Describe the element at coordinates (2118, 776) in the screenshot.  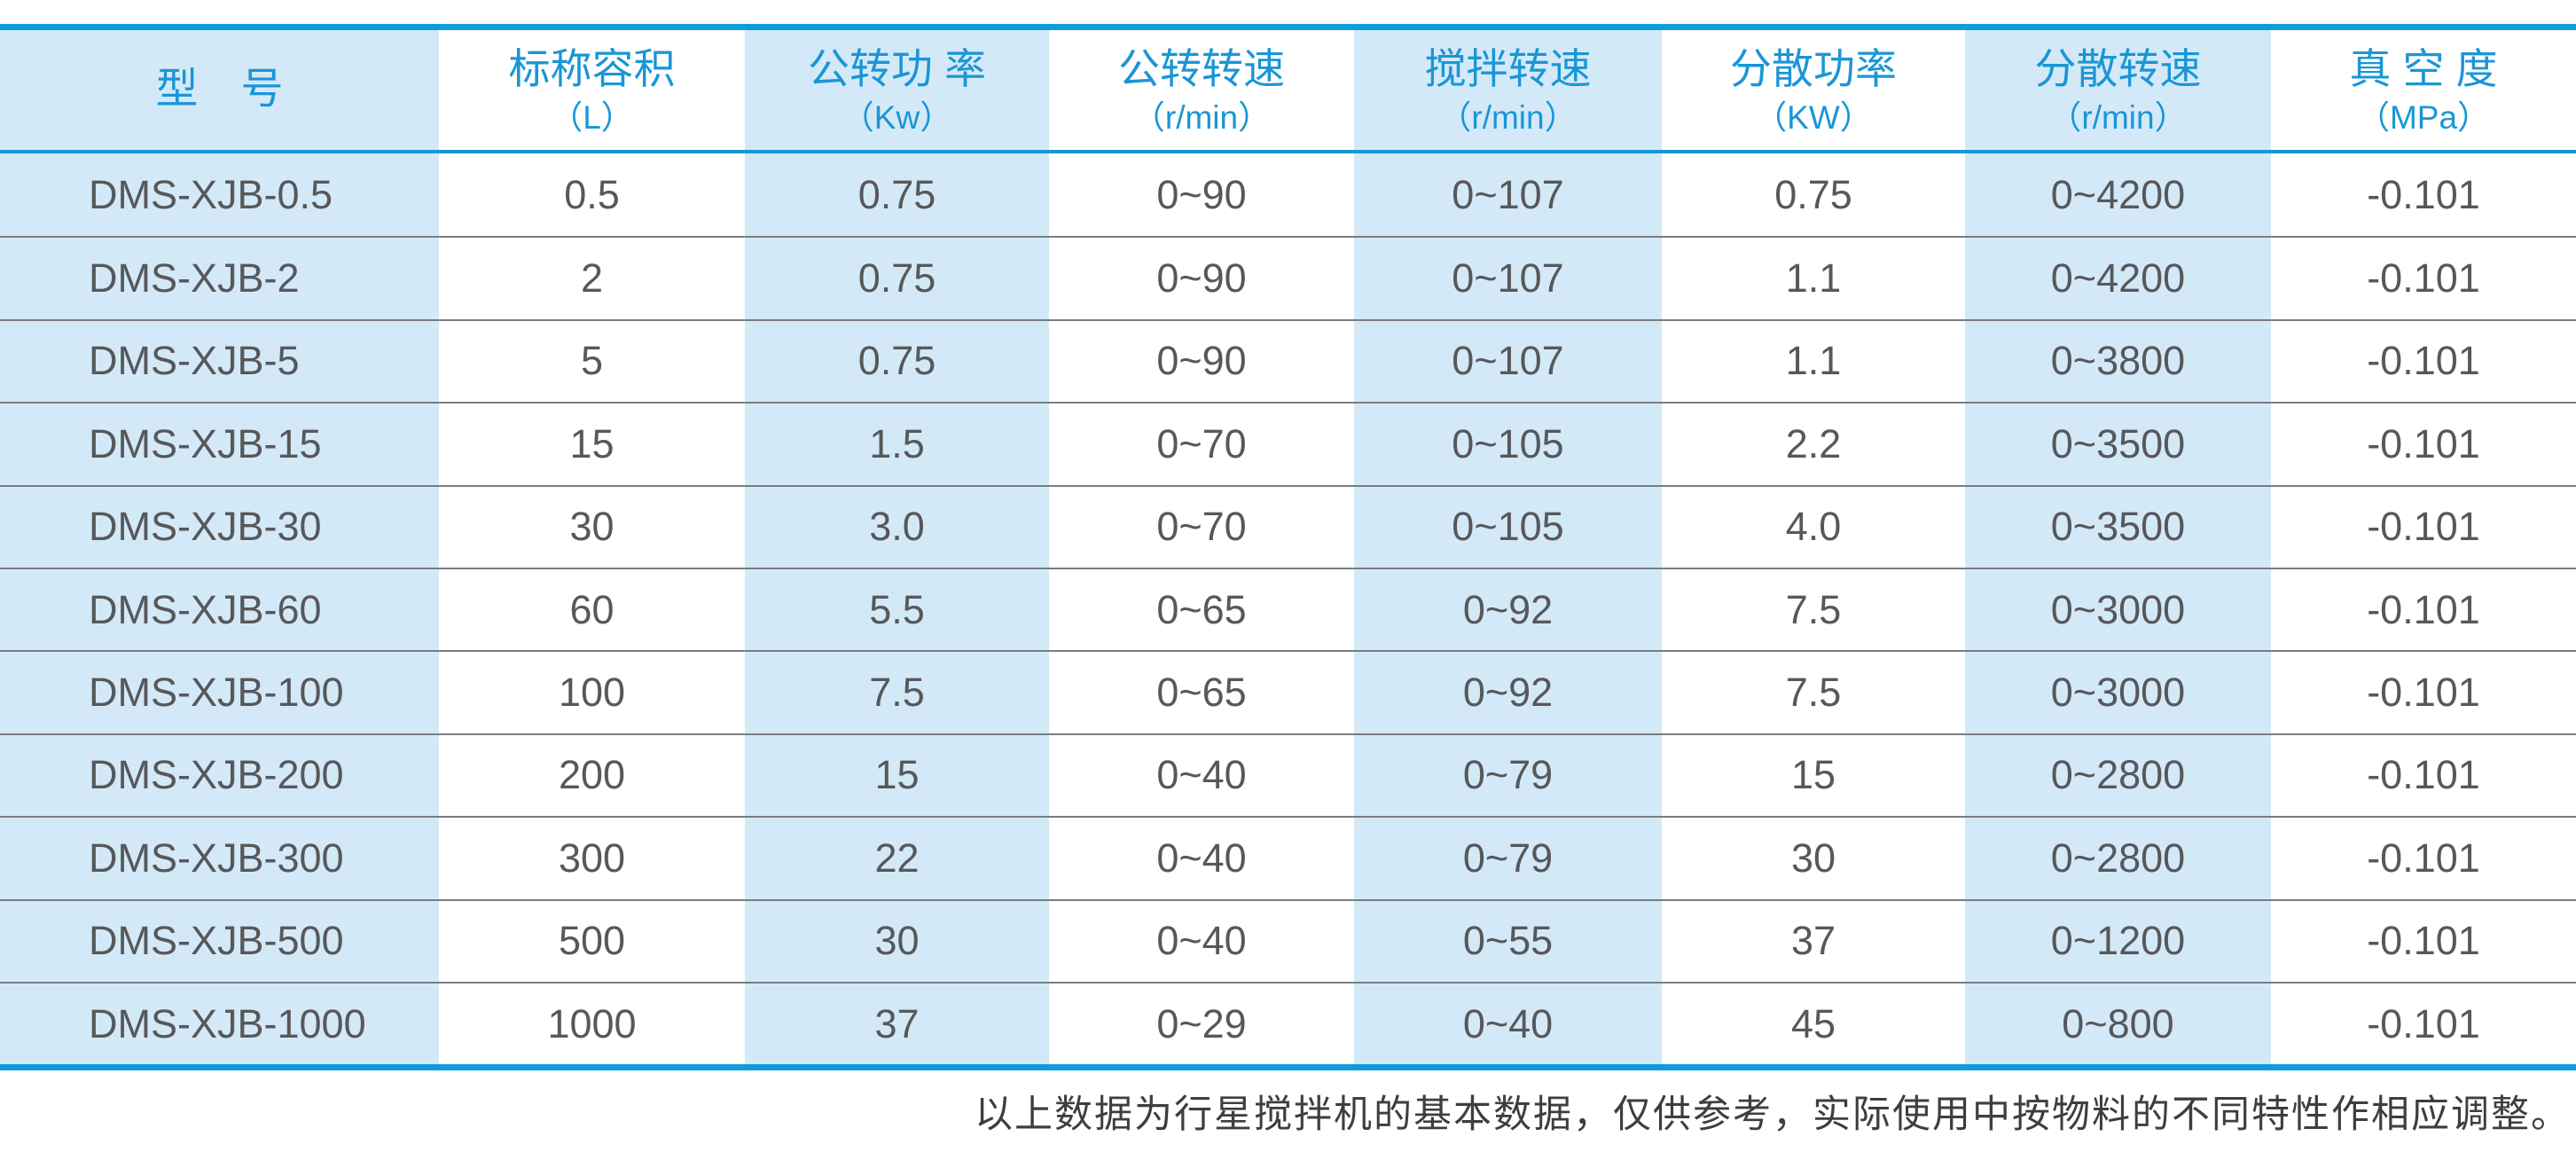
I see `dispersion-speed-cell: 0~2800` at that location.